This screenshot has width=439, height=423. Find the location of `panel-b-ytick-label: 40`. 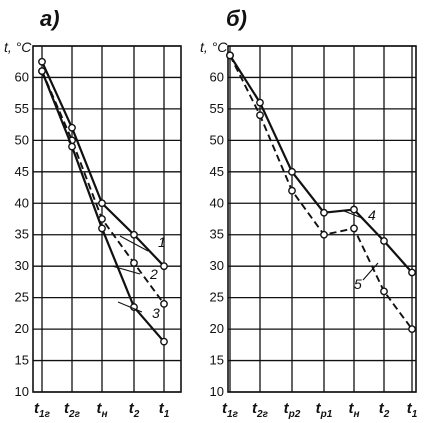

panel-b-ytick-label: 40 is located at coordinates (217, 202).